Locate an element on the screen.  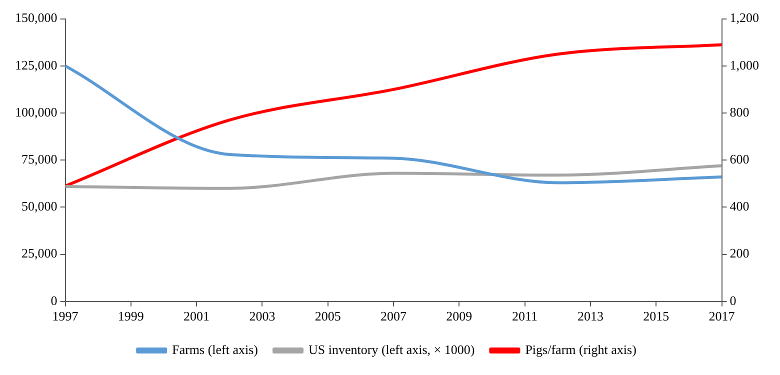
x-tick-label: 1997 is located at coordinates (65, 316).